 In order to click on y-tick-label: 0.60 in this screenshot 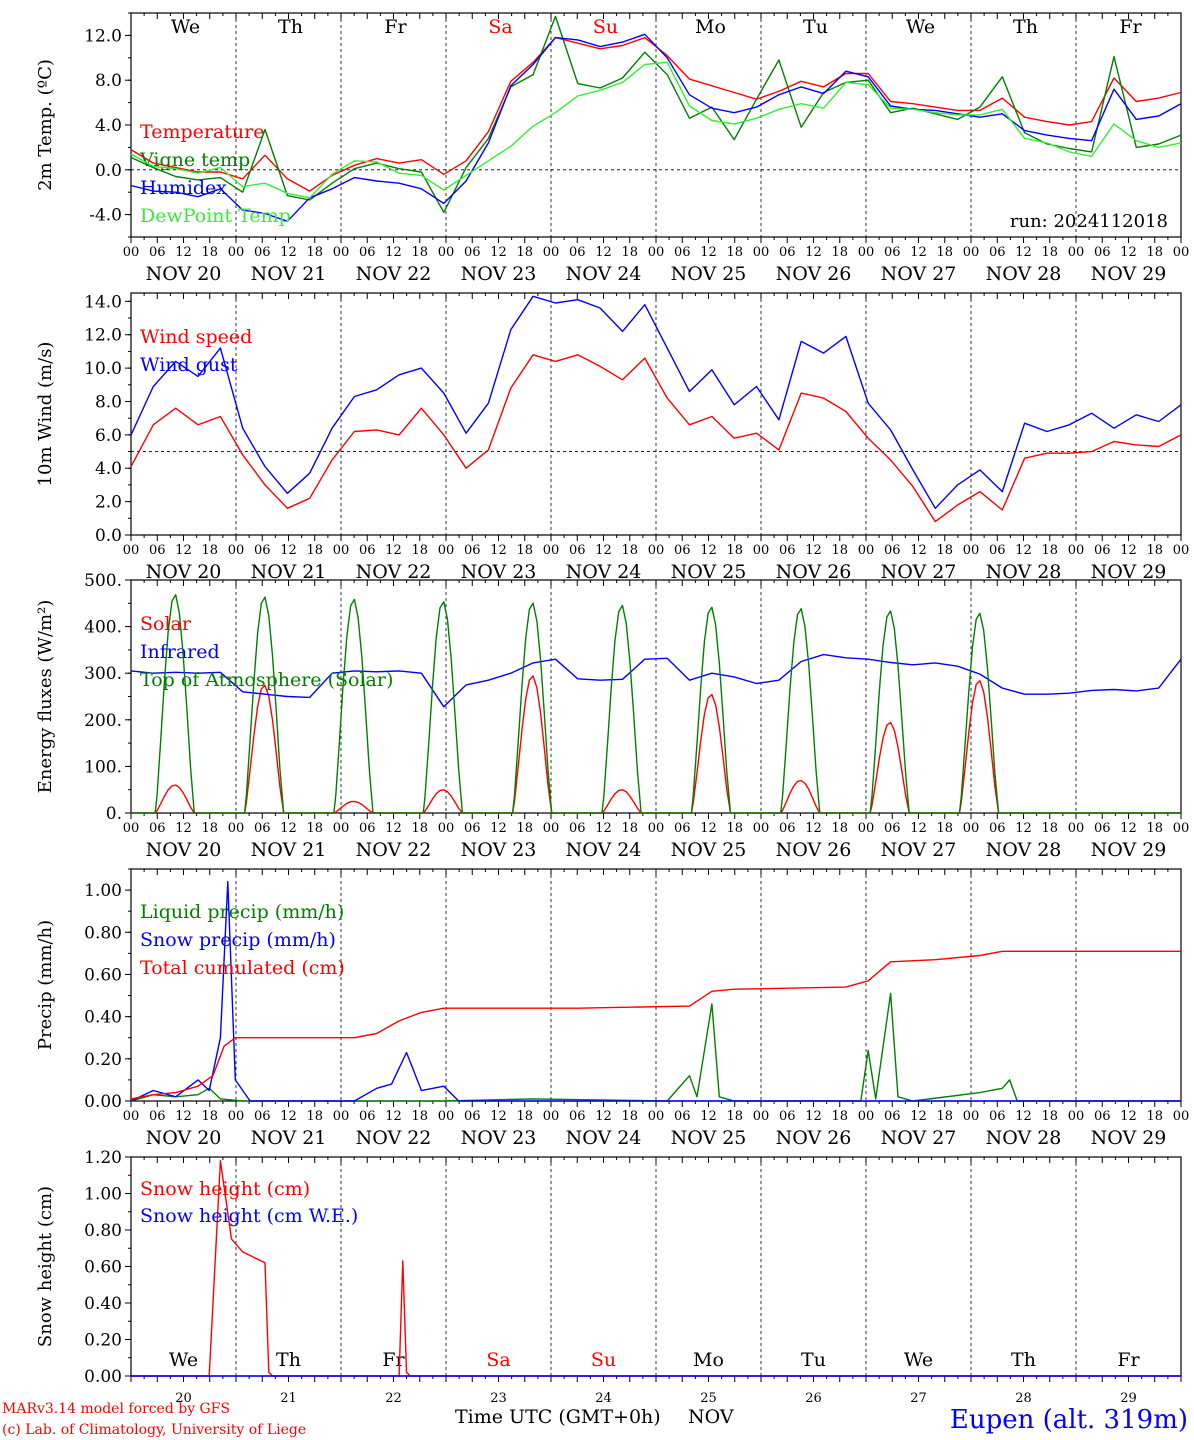, I will do `click(103, 1268)`.